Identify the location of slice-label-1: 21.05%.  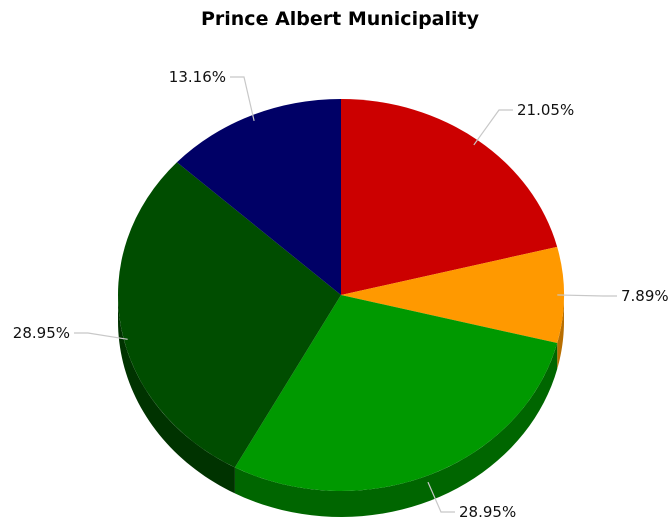
(545, 110).